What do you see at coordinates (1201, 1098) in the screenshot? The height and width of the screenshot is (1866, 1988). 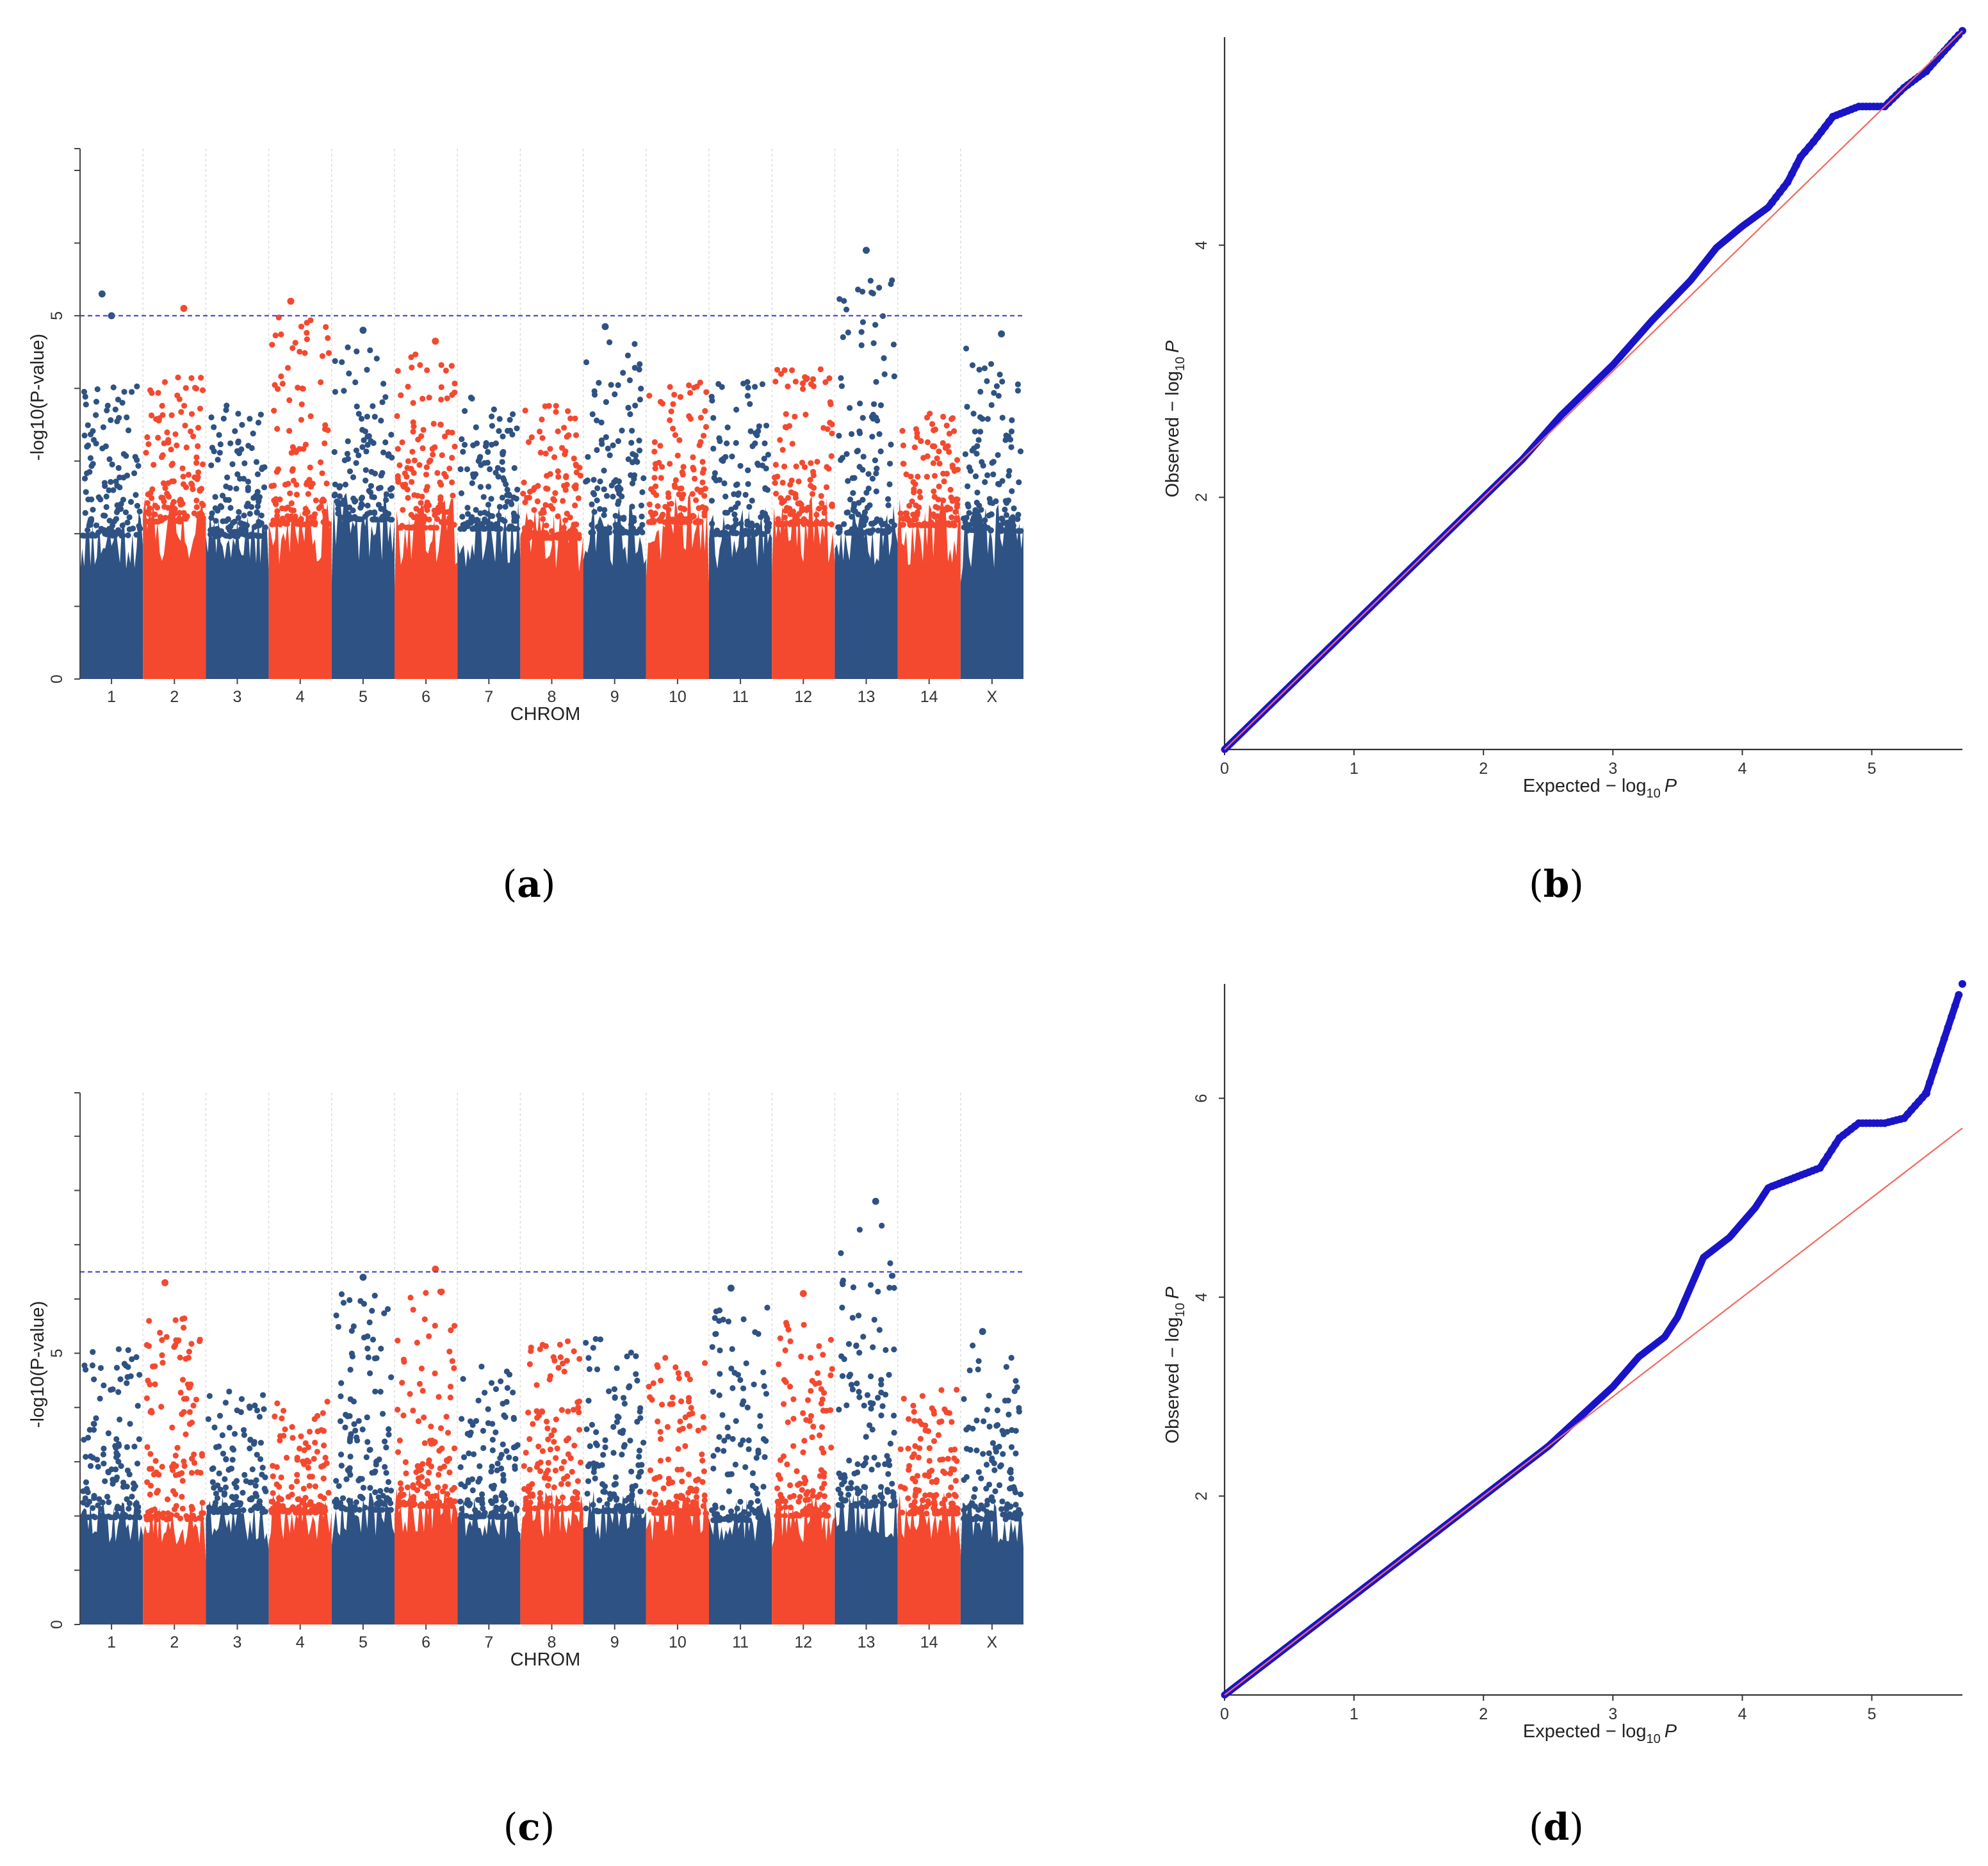 I see `y-tick-label: 6` at bounding box center [1201, 1098].